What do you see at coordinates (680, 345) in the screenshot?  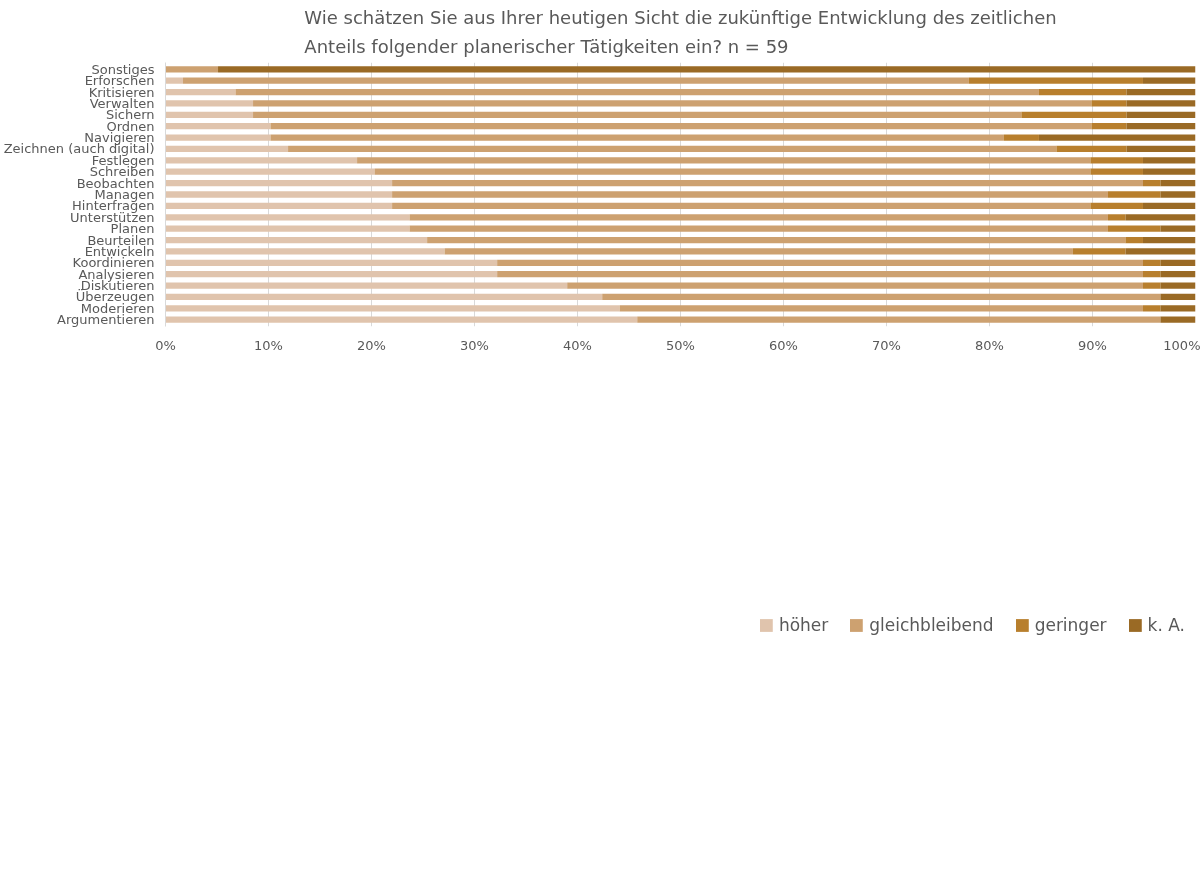 I see `x-tick-label: 50%` at bounding box center [680, 345].